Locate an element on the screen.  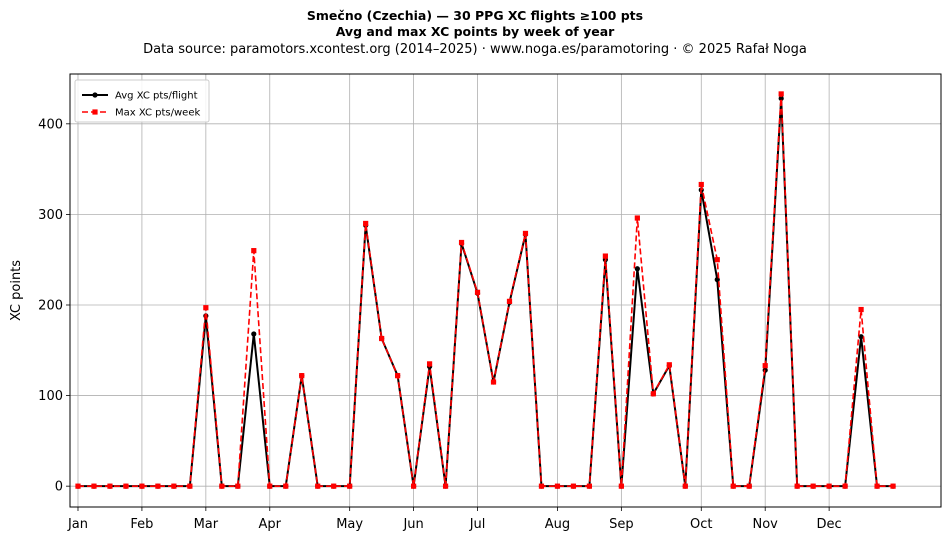
x-tick-label: Aug is located at coordinates (557, 524).